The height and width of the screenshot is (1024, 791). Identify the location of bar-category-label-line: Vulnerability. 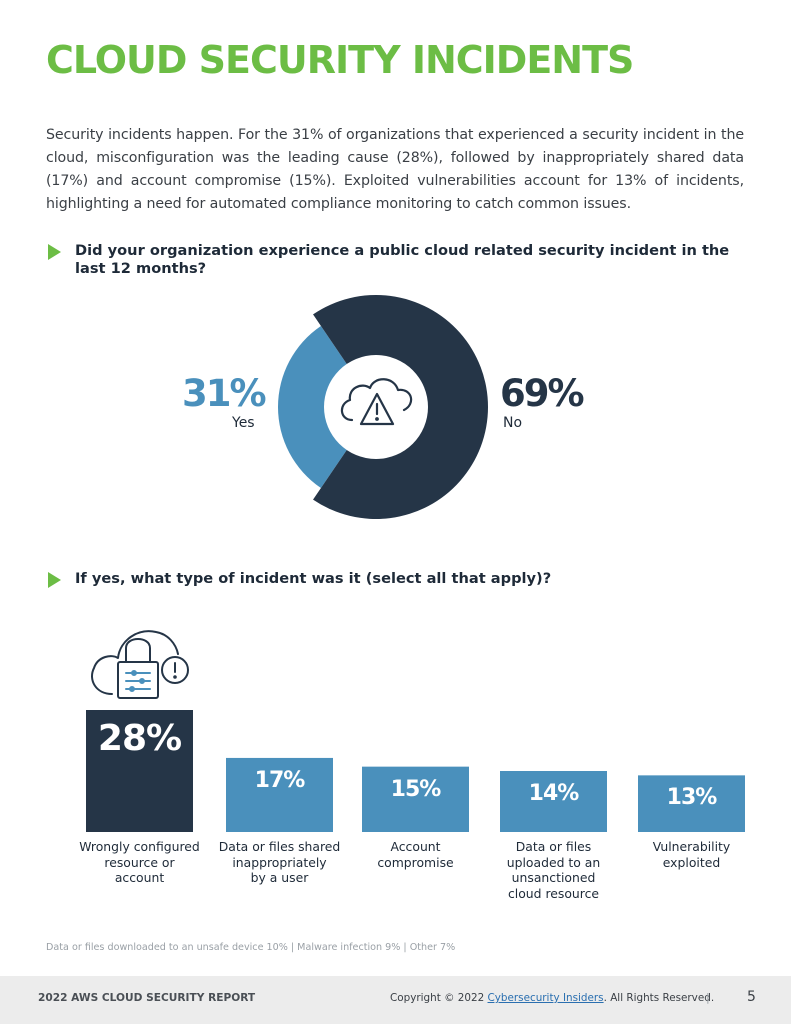
(691, 846).